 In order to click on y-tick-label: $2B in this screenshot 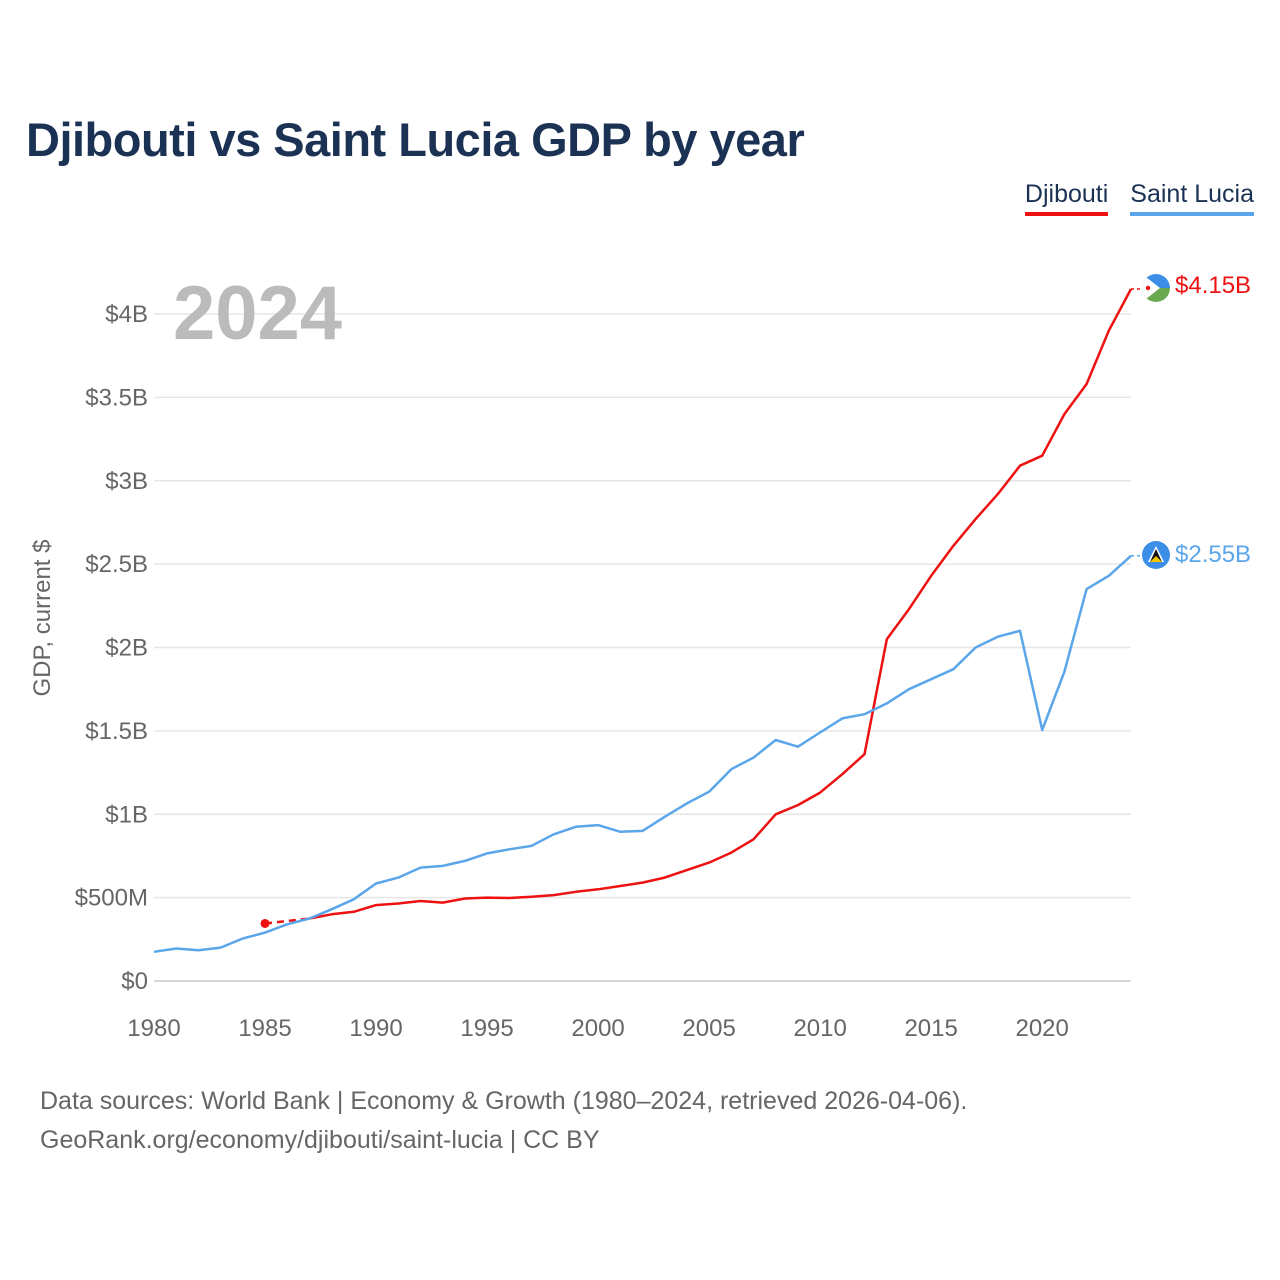, I will do `click(126, 648)`.